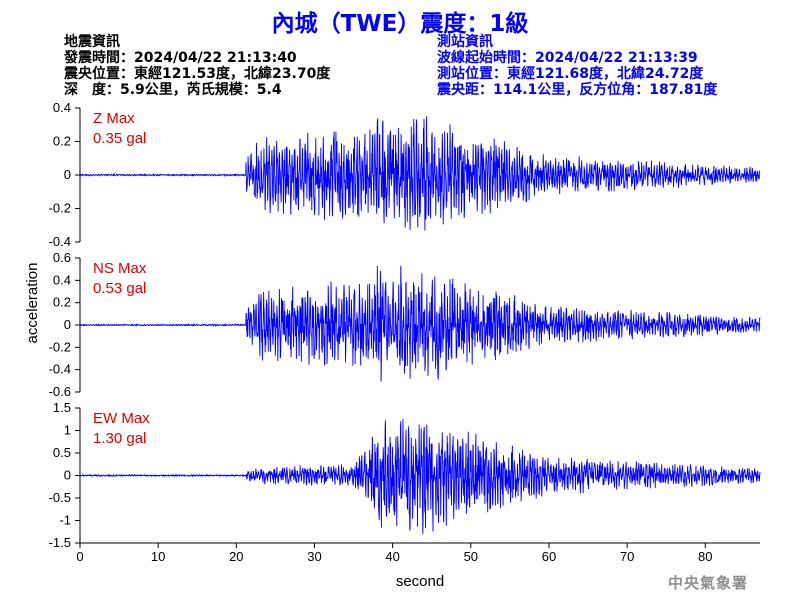  Describe the element at coordinates (60, 346) in the screenshot. I see `y-tick-label-ns: -0.2` at that location.